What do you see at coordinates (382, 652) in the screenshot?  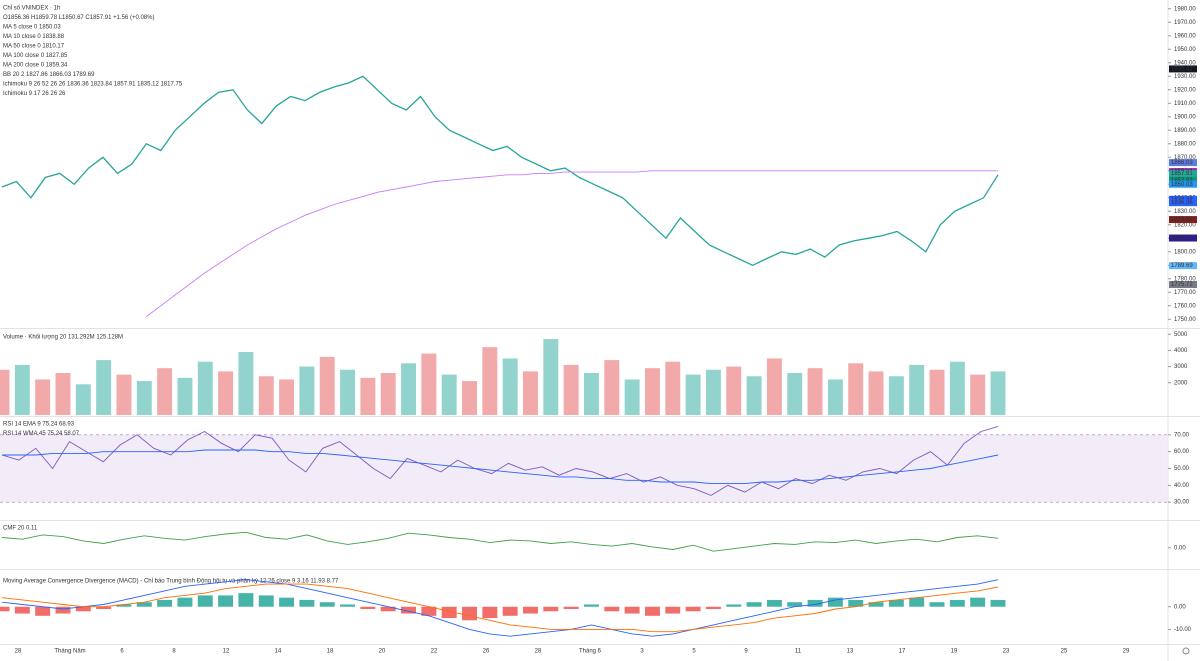 I see `time-label: 20` at bounding box center [382, 652].